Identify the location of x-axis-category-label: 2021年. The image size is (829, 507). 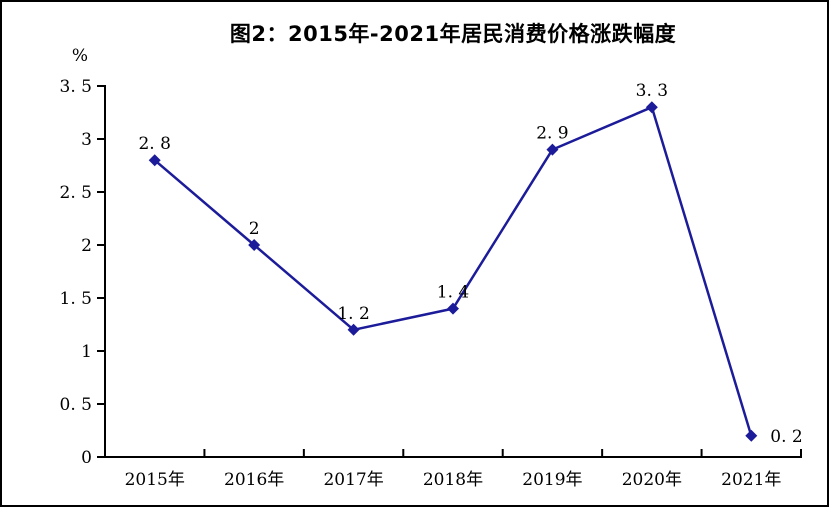
(751, 480).